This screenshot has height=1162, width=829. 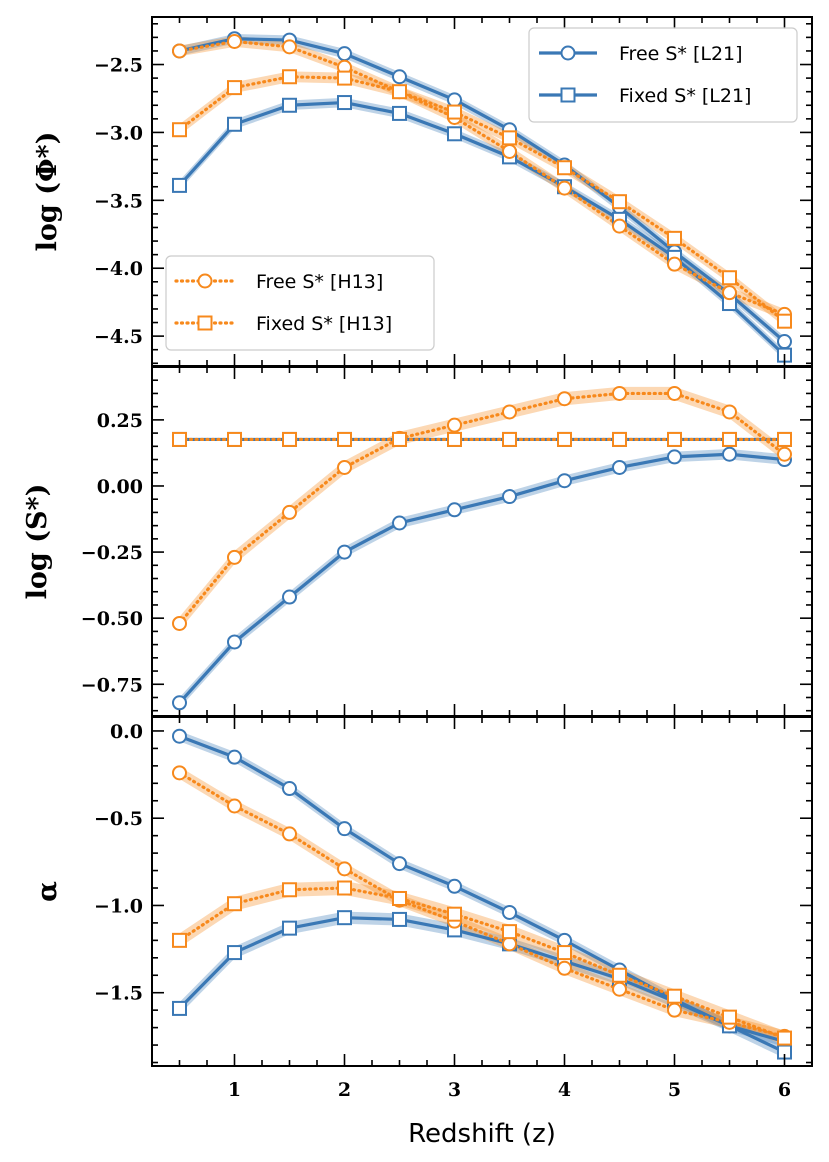 What do you see at coordinates (118, 133) in the screenshot?
I see `ytick-label-top: −3.0` at bounding box center [118, 133].